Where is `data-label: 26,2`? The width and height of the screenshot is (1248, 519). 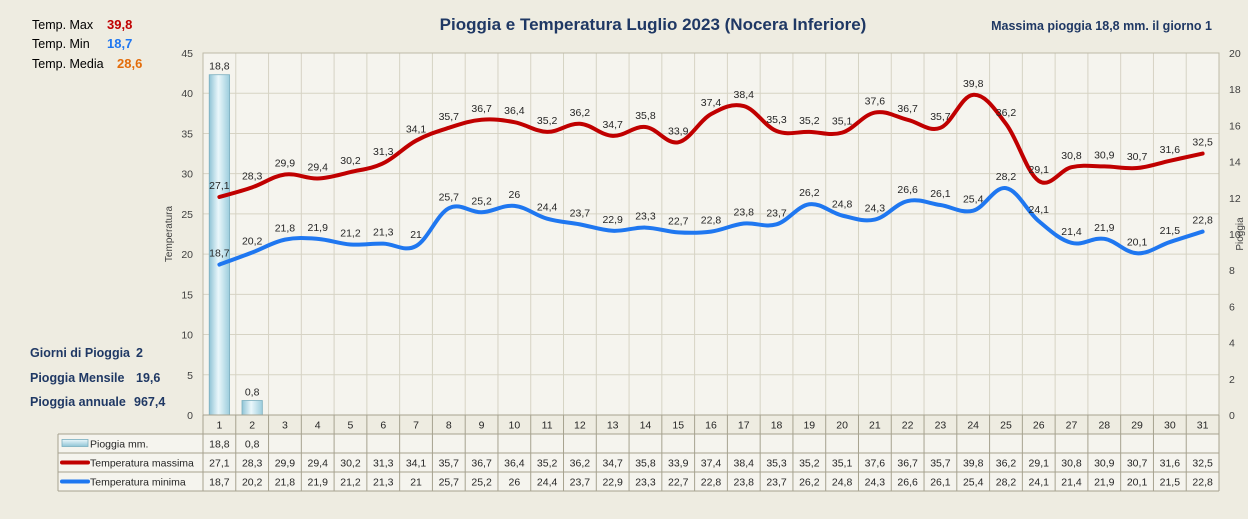
data-label: 26,2 is located at coordinates (809, 193).